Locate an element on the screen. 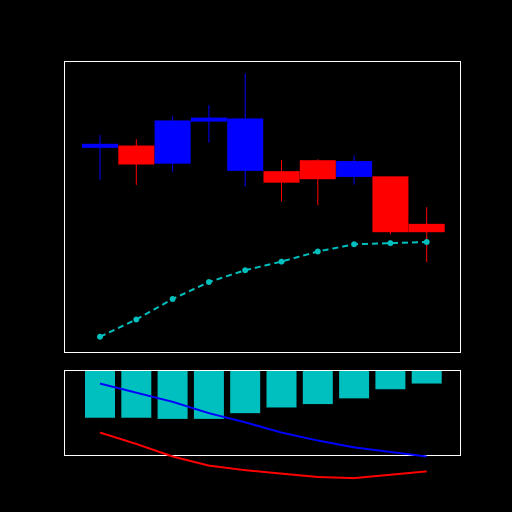 The width and height of the screenshot is (512, 512). moving-average-line is located at coordinates (263, 289).